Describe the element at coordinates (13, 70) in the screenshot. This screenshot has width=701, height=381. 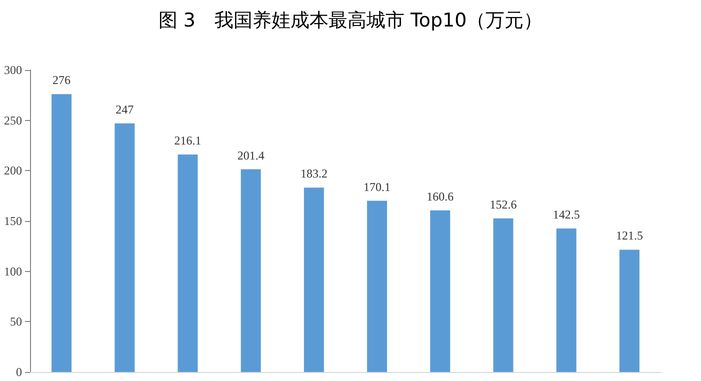
I see `y-tick-label: 300` at that location.